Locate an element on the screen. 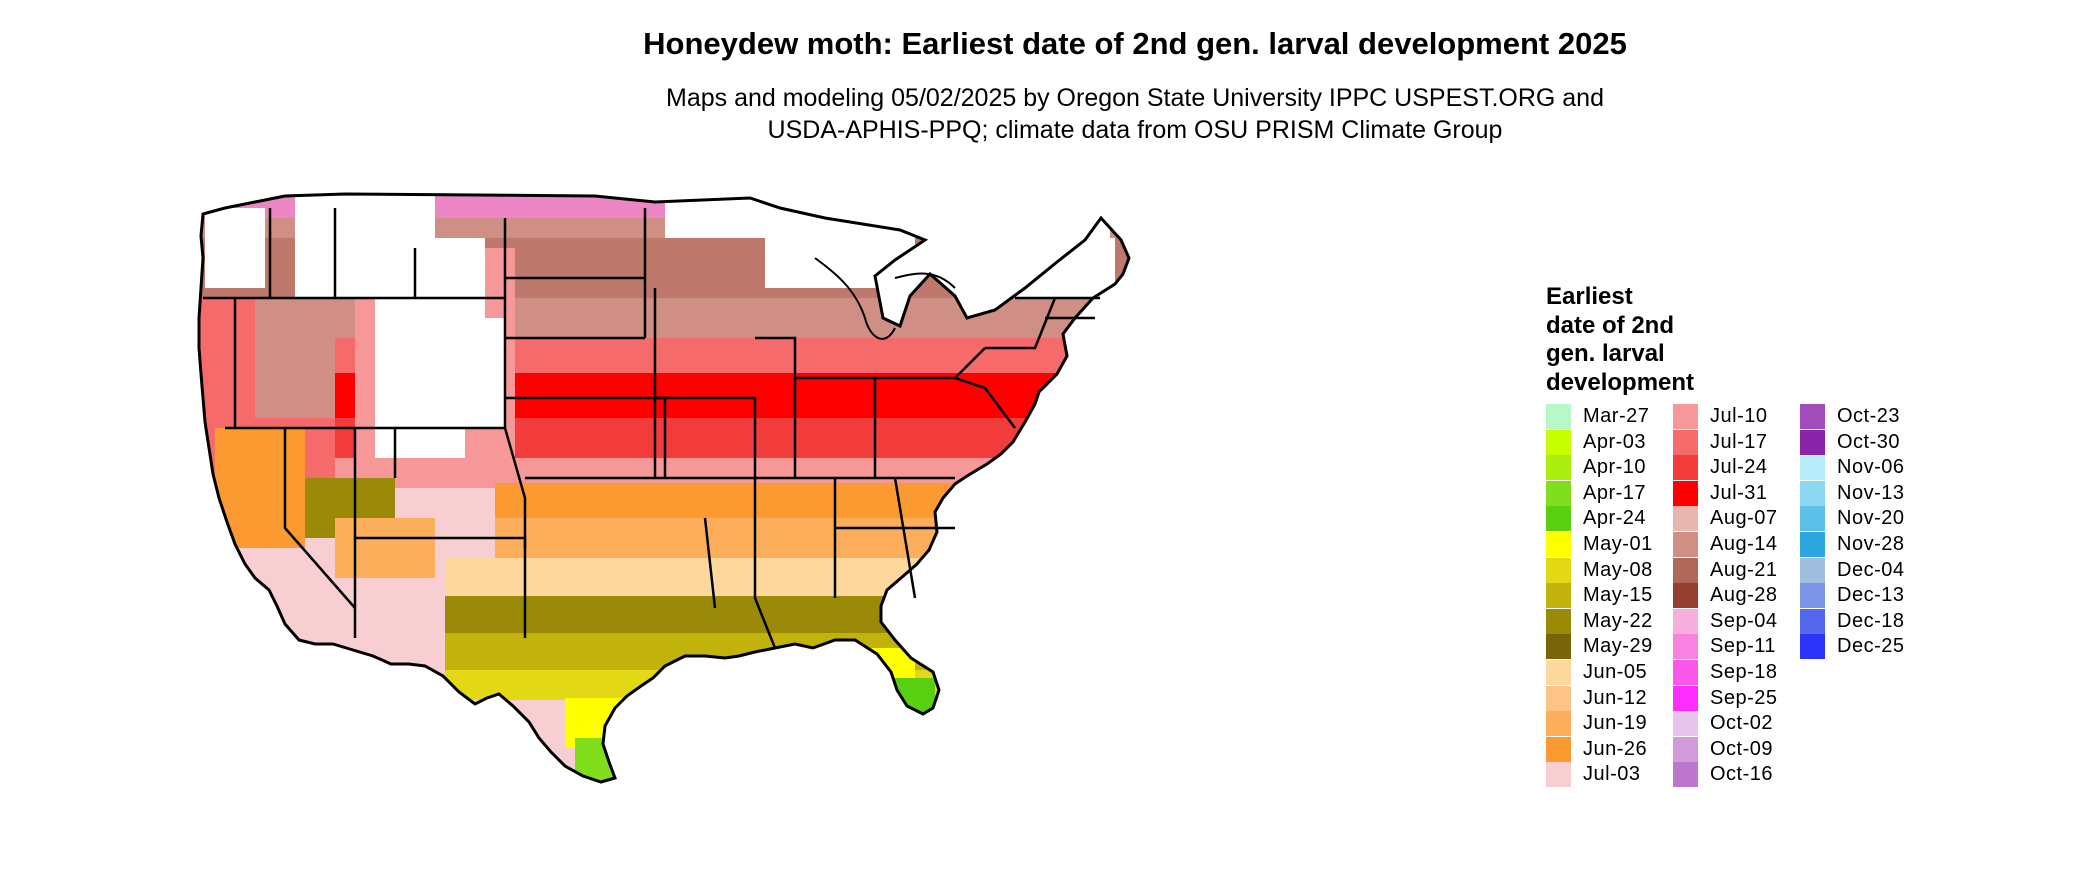 This screenshot has height=892, width=2100. legend-label: Jun-12 is located at coordinates (1615, 697).